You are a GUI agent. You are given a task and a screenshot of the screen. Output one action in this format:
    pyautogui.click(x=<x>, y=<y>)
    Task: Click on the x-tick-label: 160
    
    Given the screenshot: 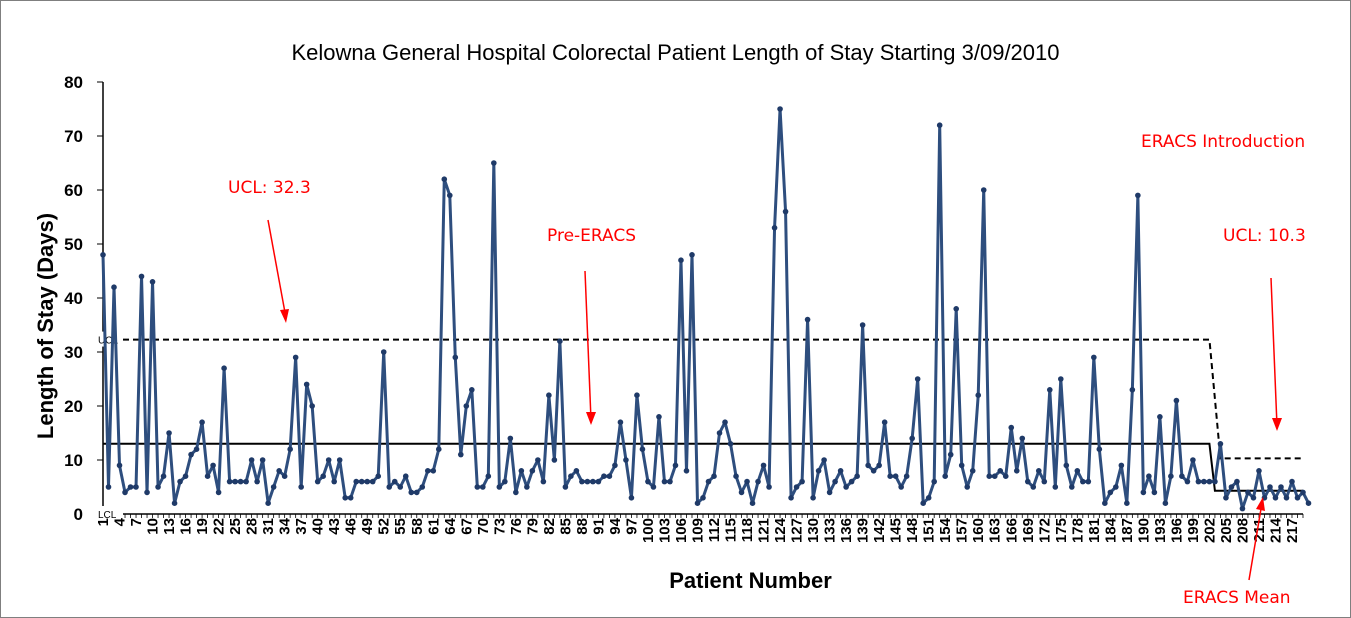 What is the action you would take?
    pyautogui.click(x=978, y=530)
    